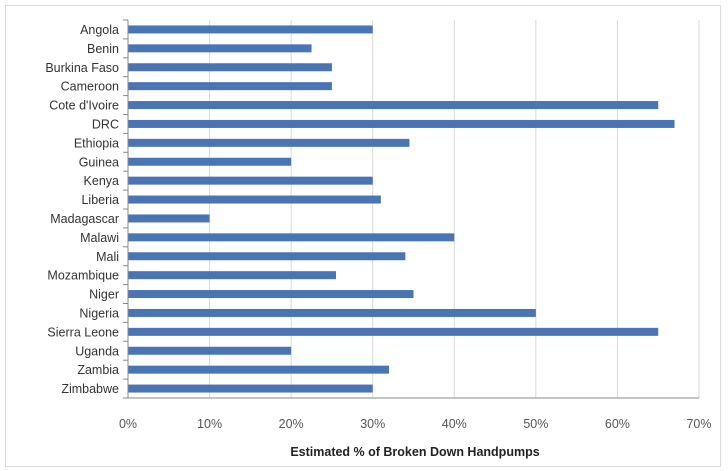  I want to click on x-tick-label: 50%, so click(535, 424).